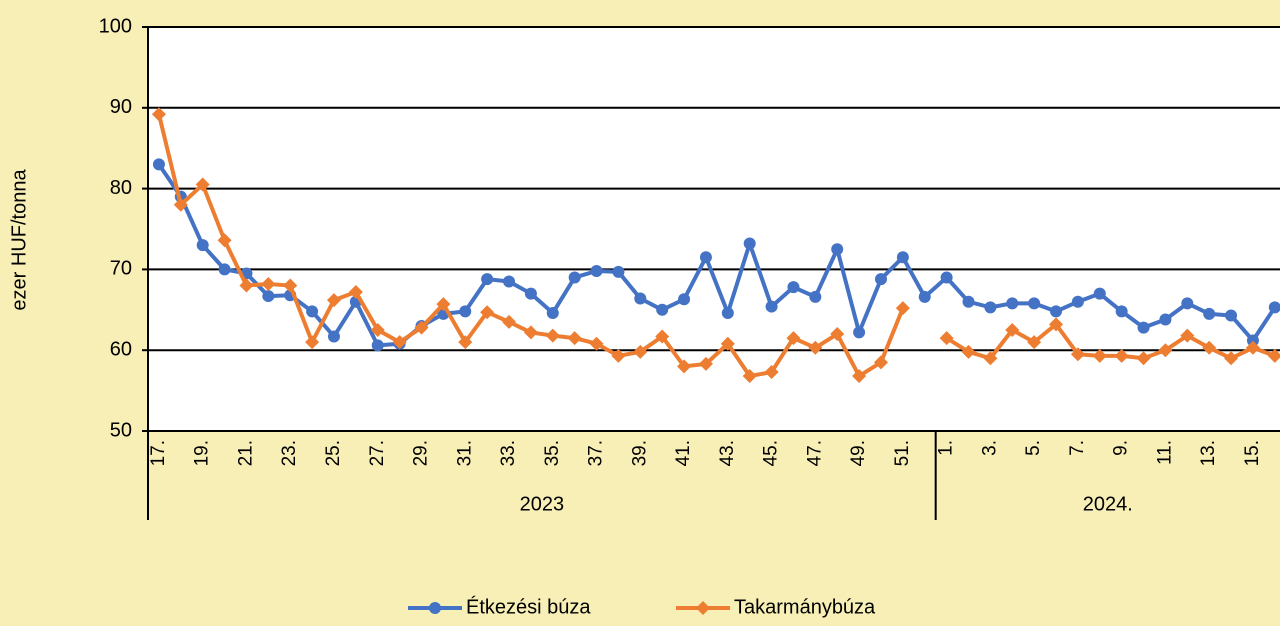 The image size is (1280, 626). I want to click on x-tick-label: 51., so click(902, 453).